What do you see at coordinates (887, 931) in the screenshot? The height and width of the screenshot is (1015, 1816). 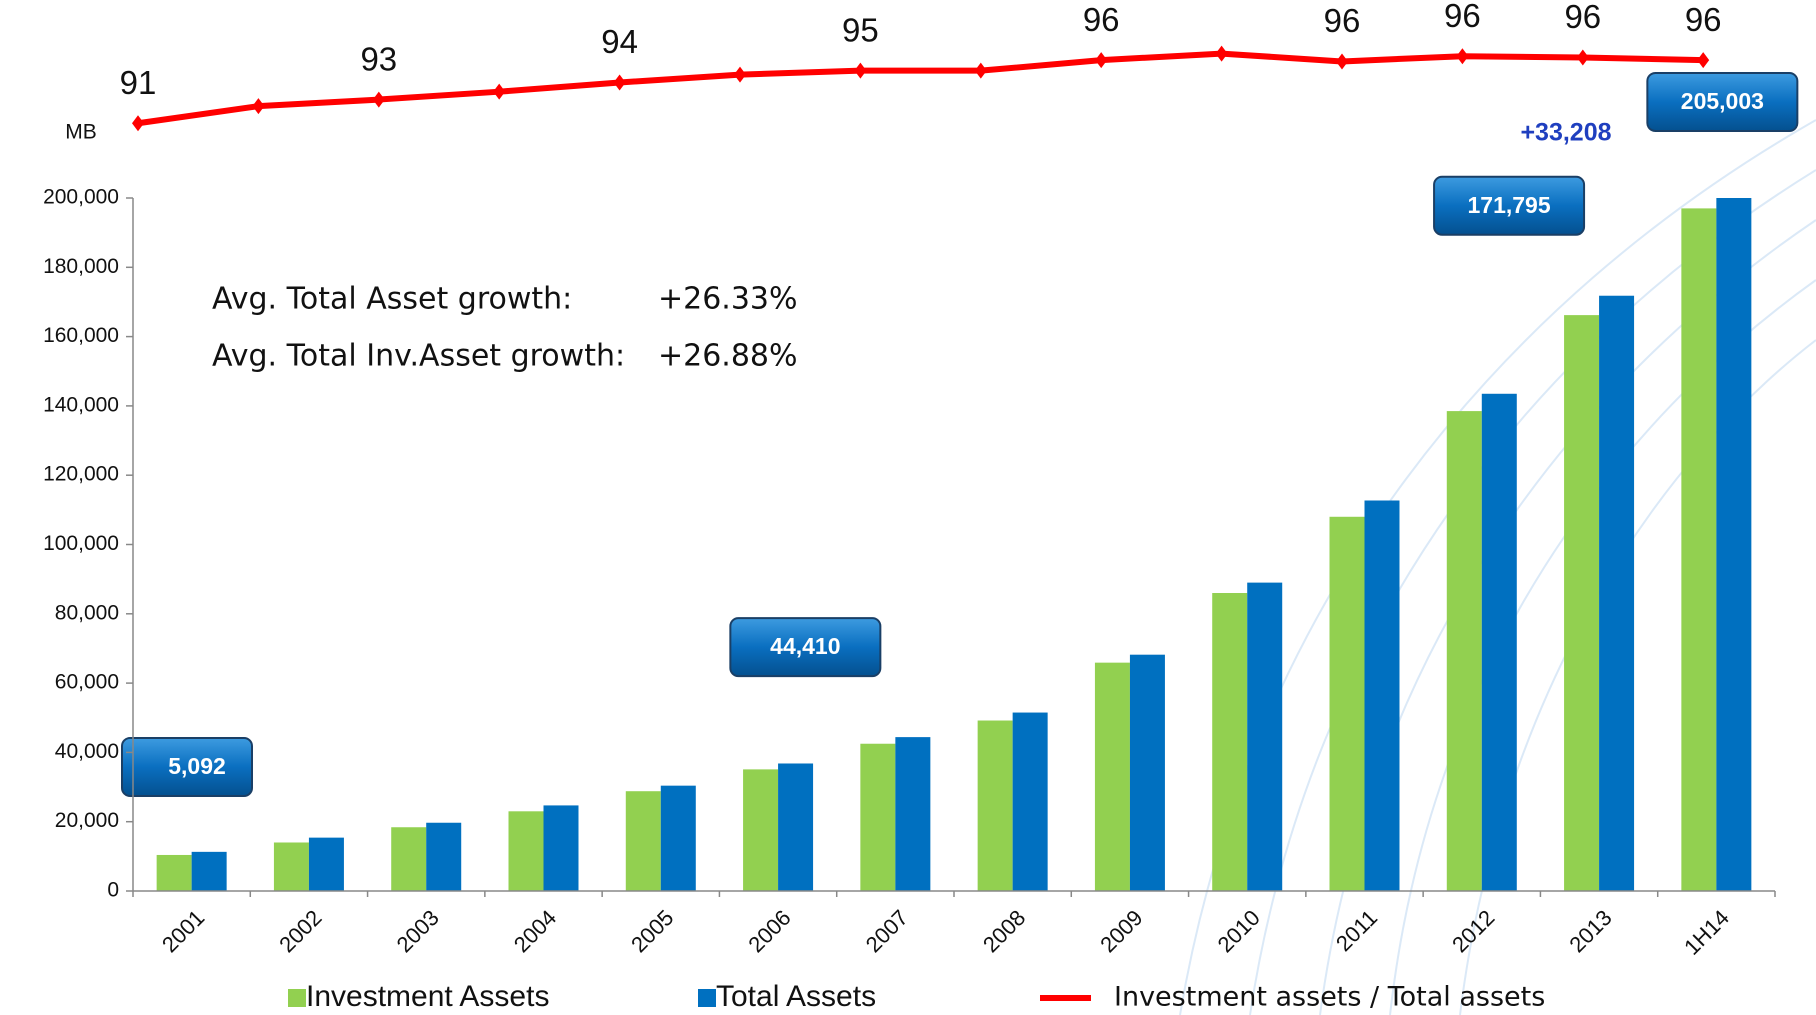 I see `x-tick-label: 2007` at bounding box center [887, 931].